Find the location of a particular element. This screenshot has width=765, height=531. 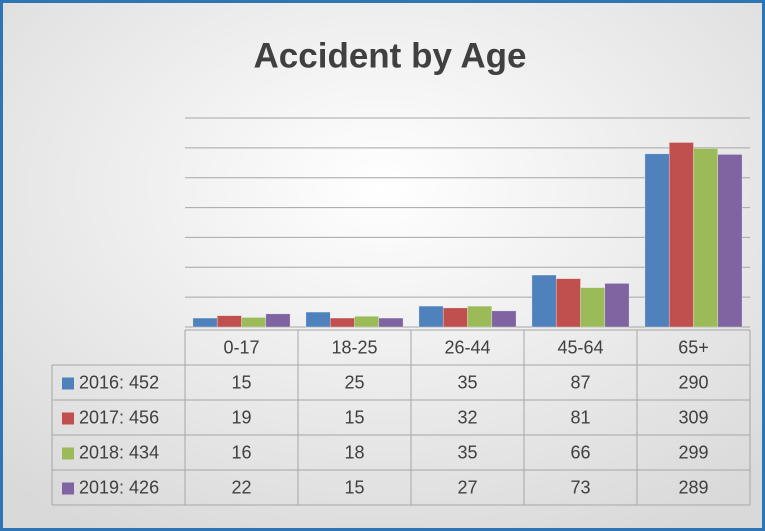

x-tick-label: 0-17 is located at coordinates (241, 347).